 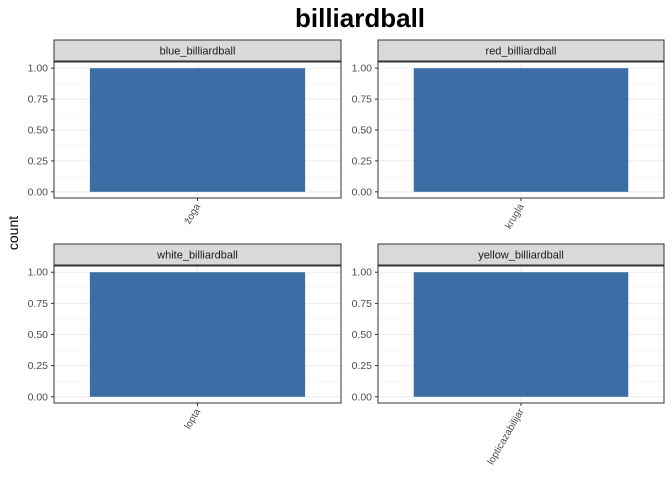 What do you see at coordinates (13, 233) in the screenshot?
I see `y-axis-label: count` at bounding box center [13, 233].